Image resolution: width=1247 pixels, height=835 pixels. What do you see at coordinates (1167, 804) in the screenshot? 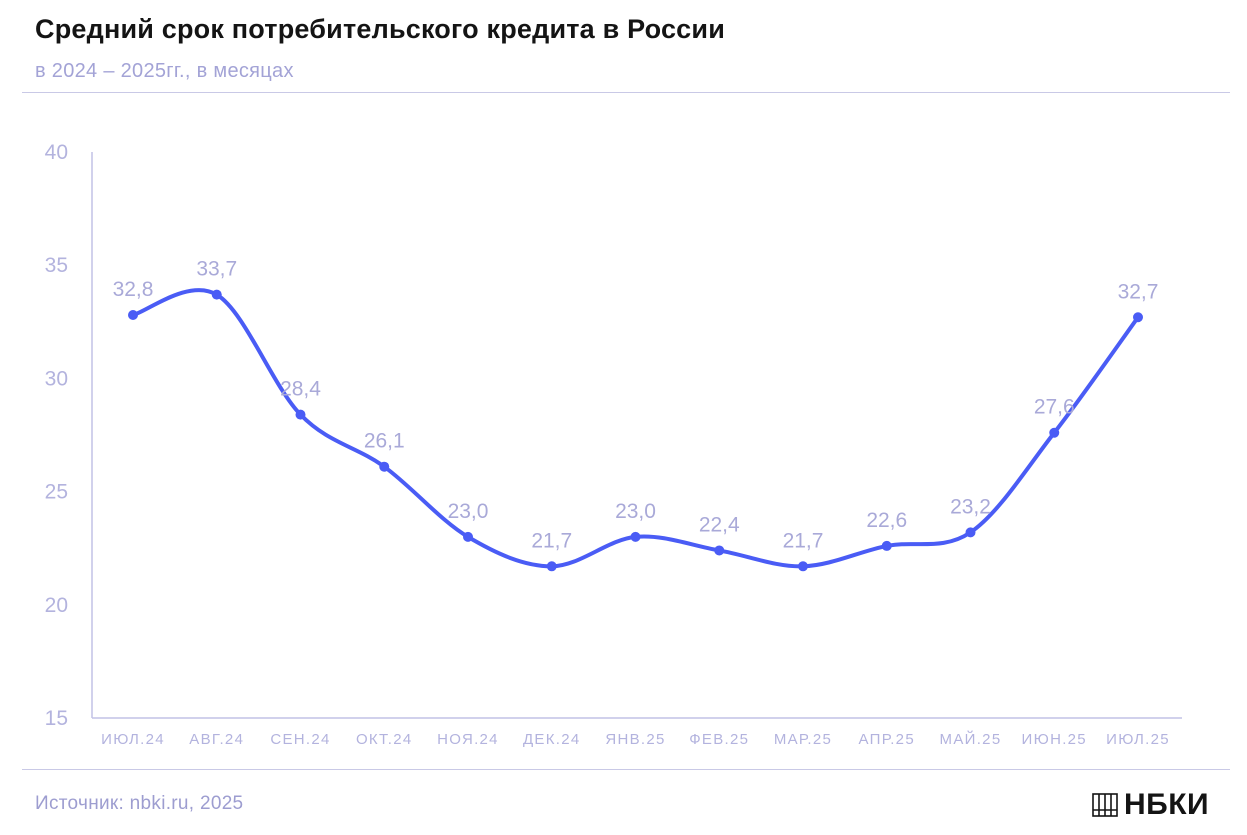
I see `nbki-logo-text: НБКИ` at bounding box center [1167, 804].